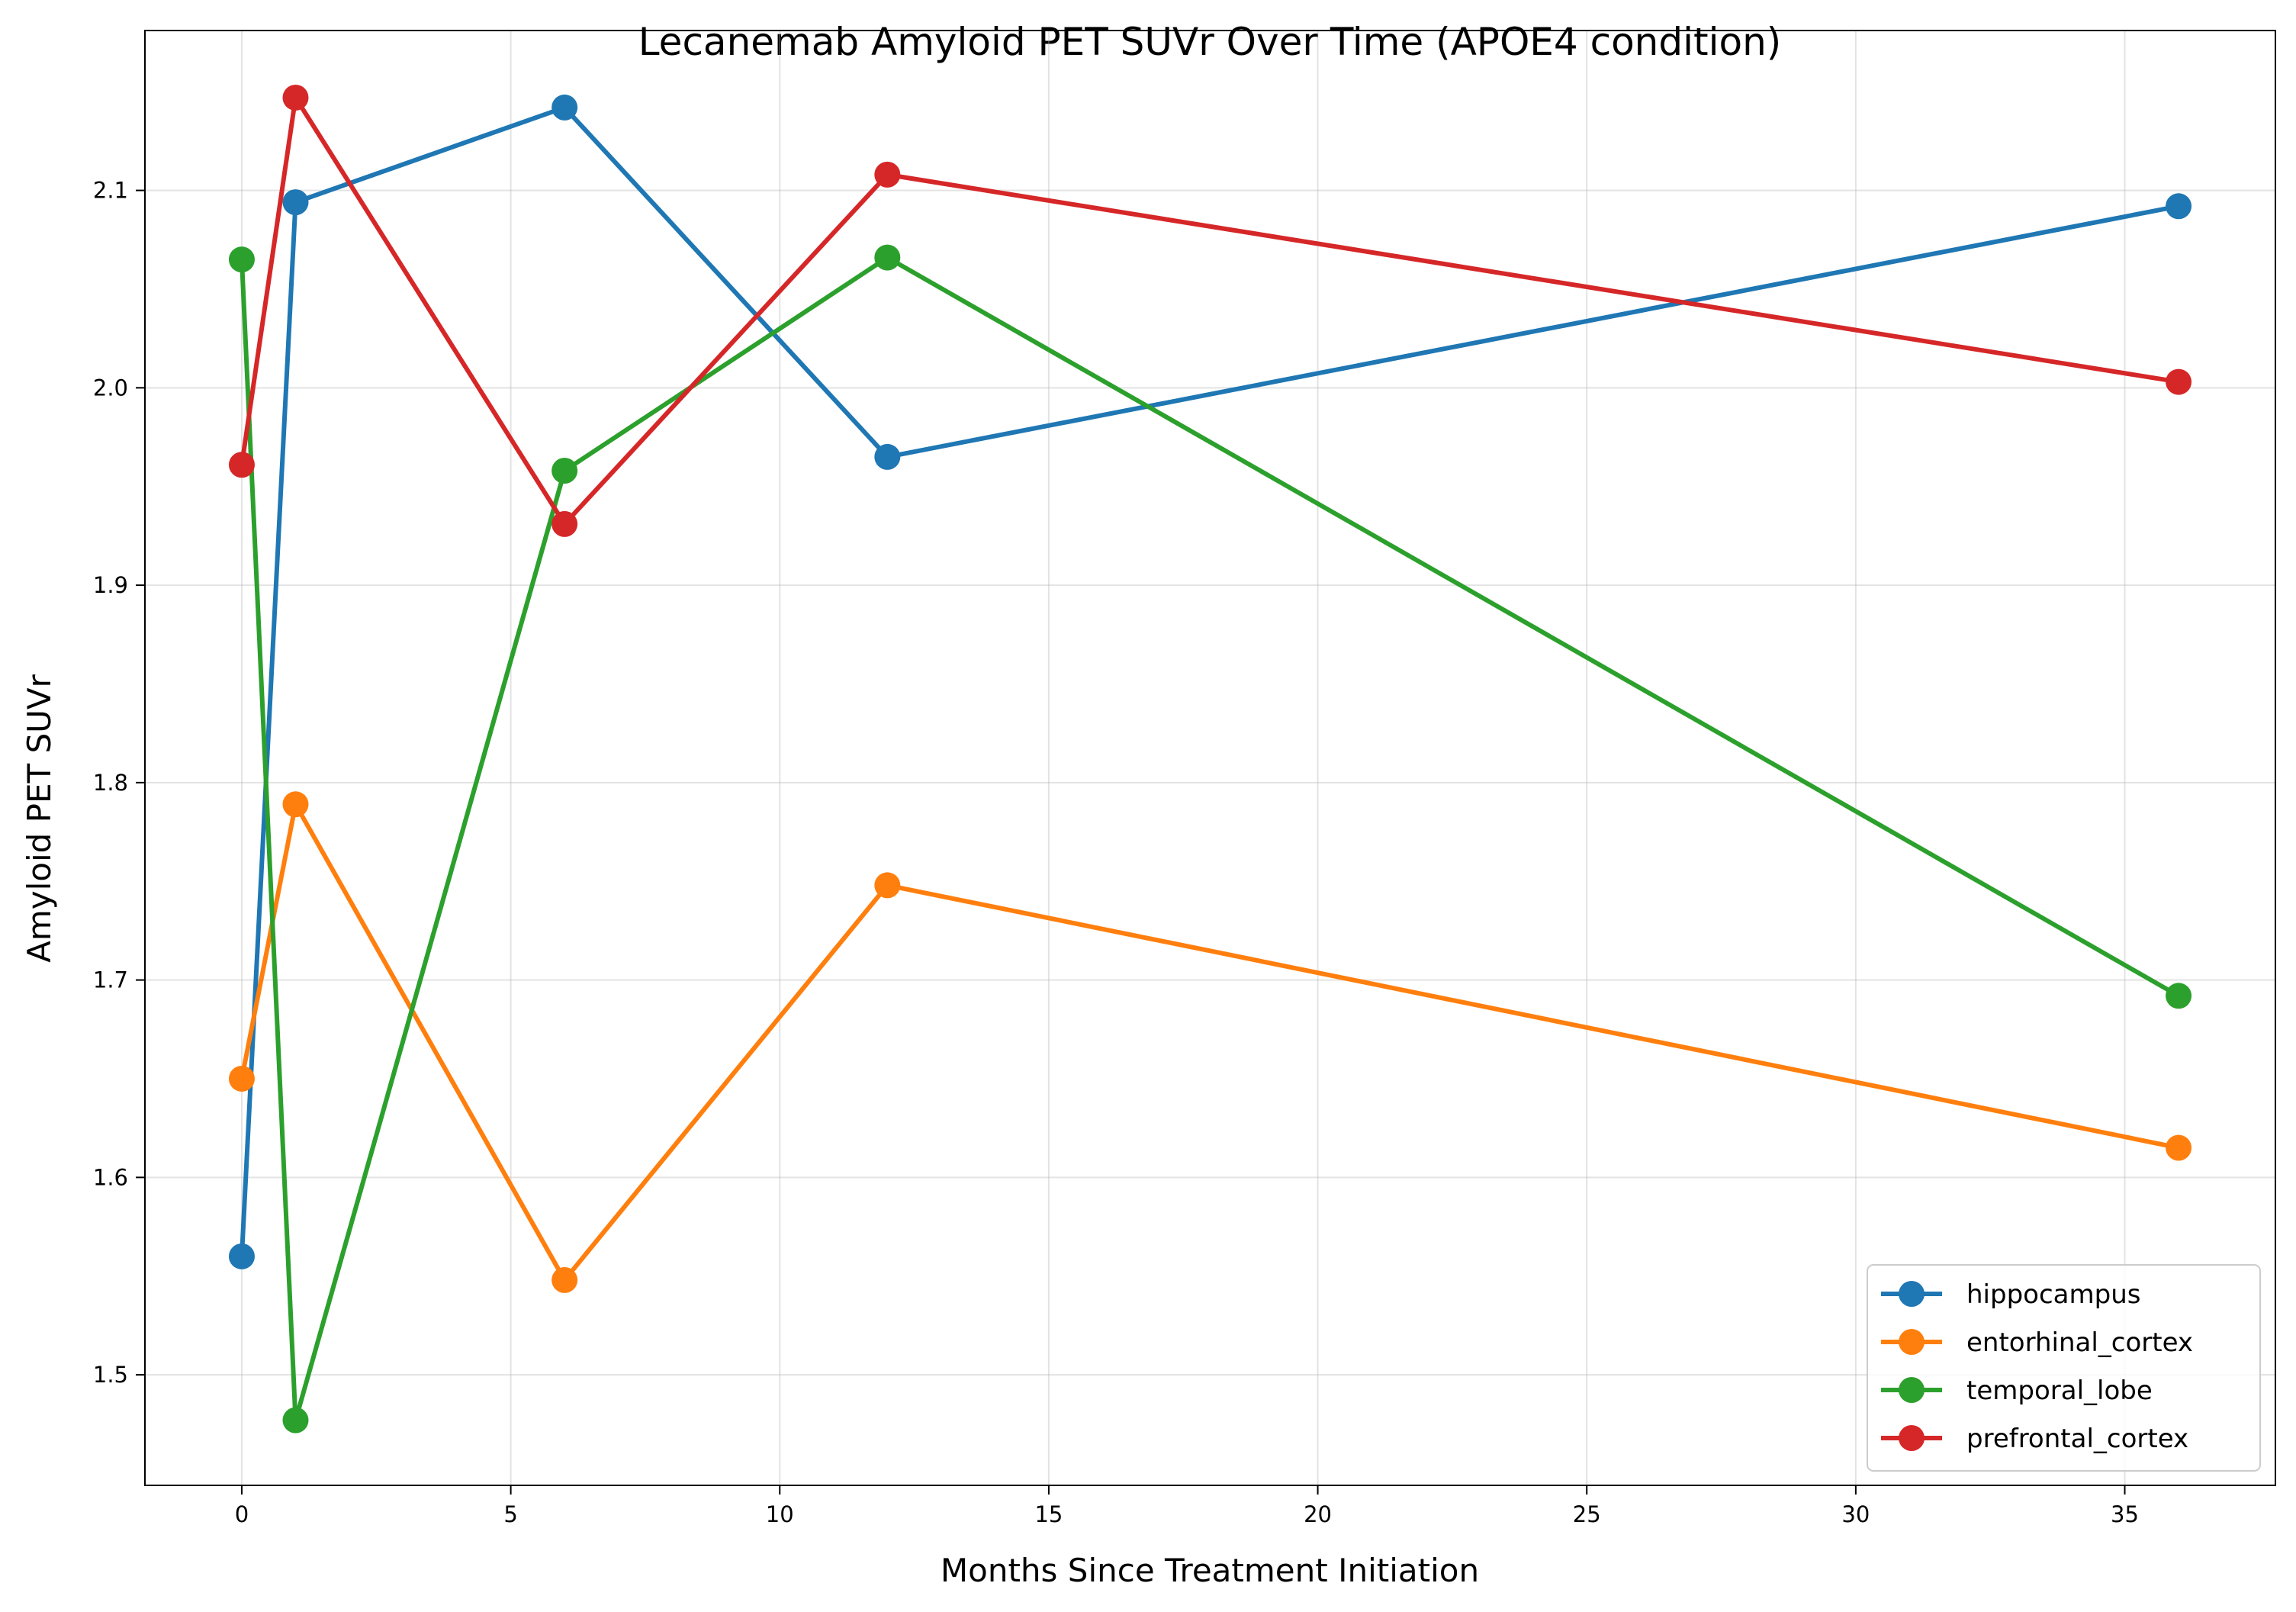  Describe the element at coordinates (242, 1514) in the screenshot. I see `x-tick-label: 0` at that location.